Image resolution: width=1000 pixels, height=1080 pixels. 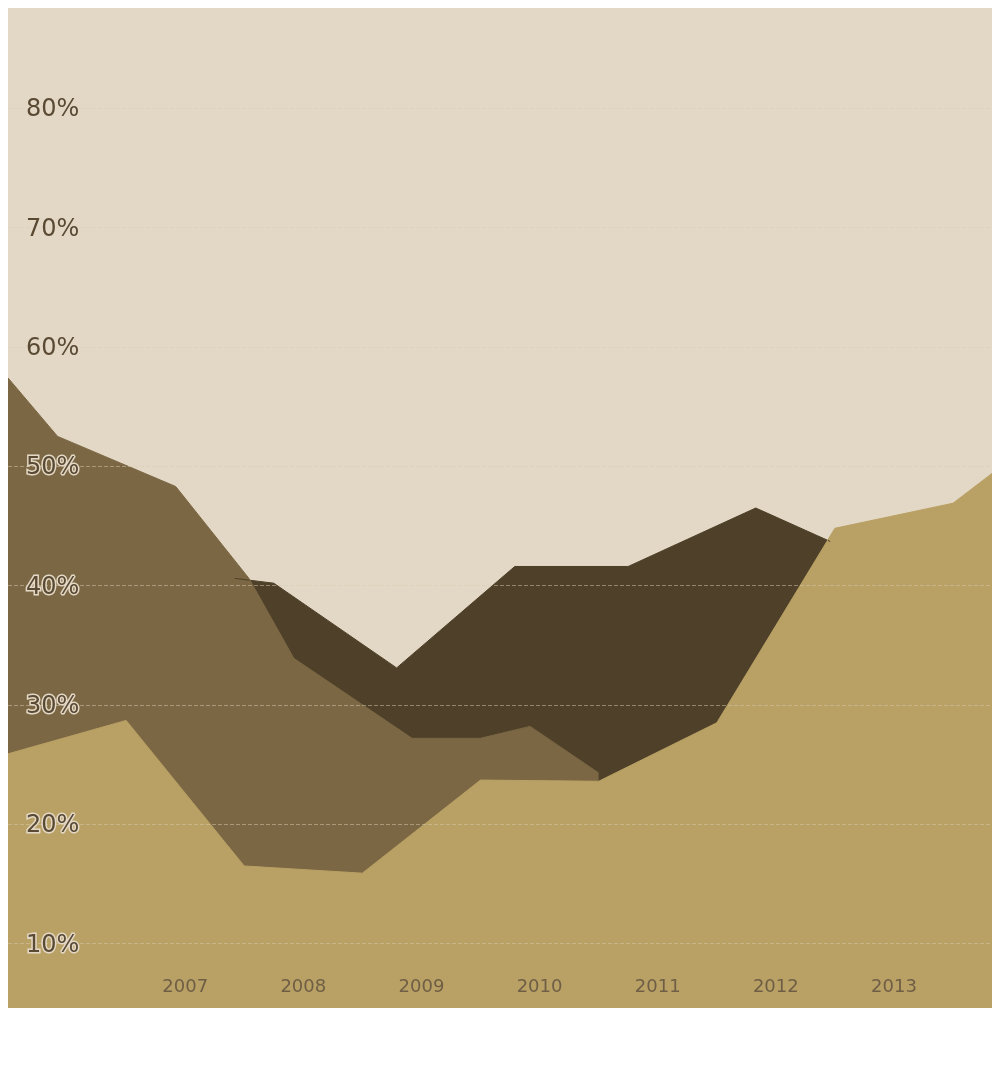 What do you see at coordinates (539, 985) in the screenshot?
I see `x-tick-label: 2010` at bounding box center [539, 985].